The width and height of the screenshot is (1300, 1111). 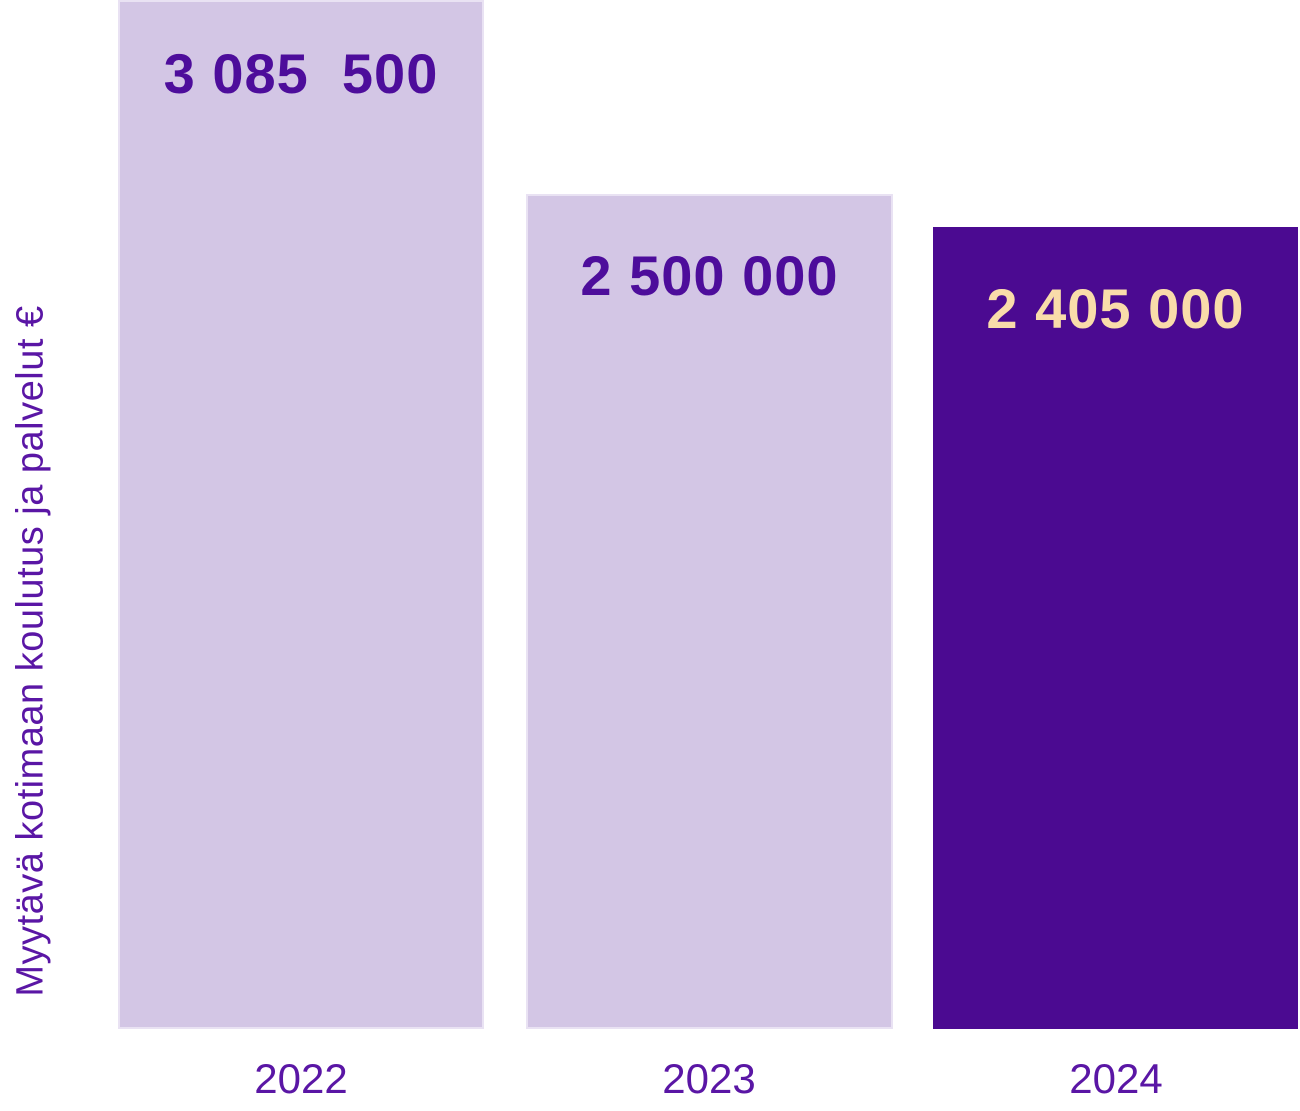 I want to click on x-tick-2024: 2024, so click(x=1116, y=1078).